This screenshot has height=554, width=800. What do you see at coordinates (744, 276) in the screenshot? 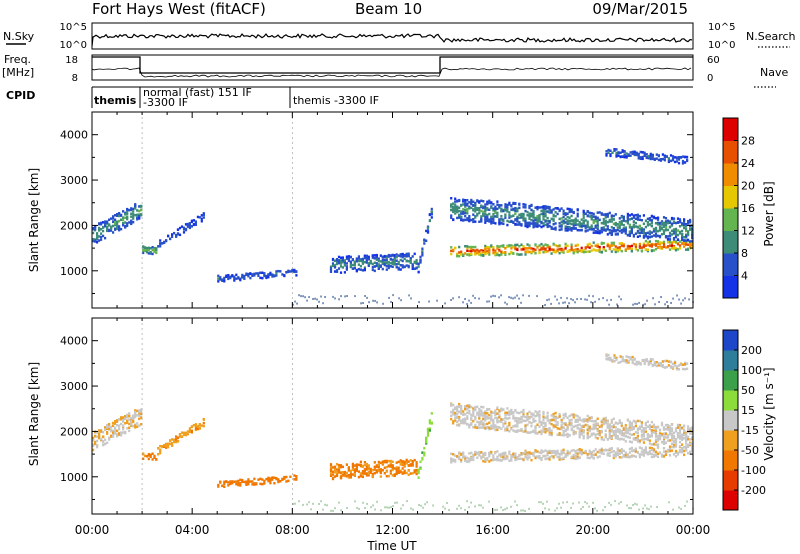
I see `colorbar-tick-label: 4` at bounding box center [744, 276].